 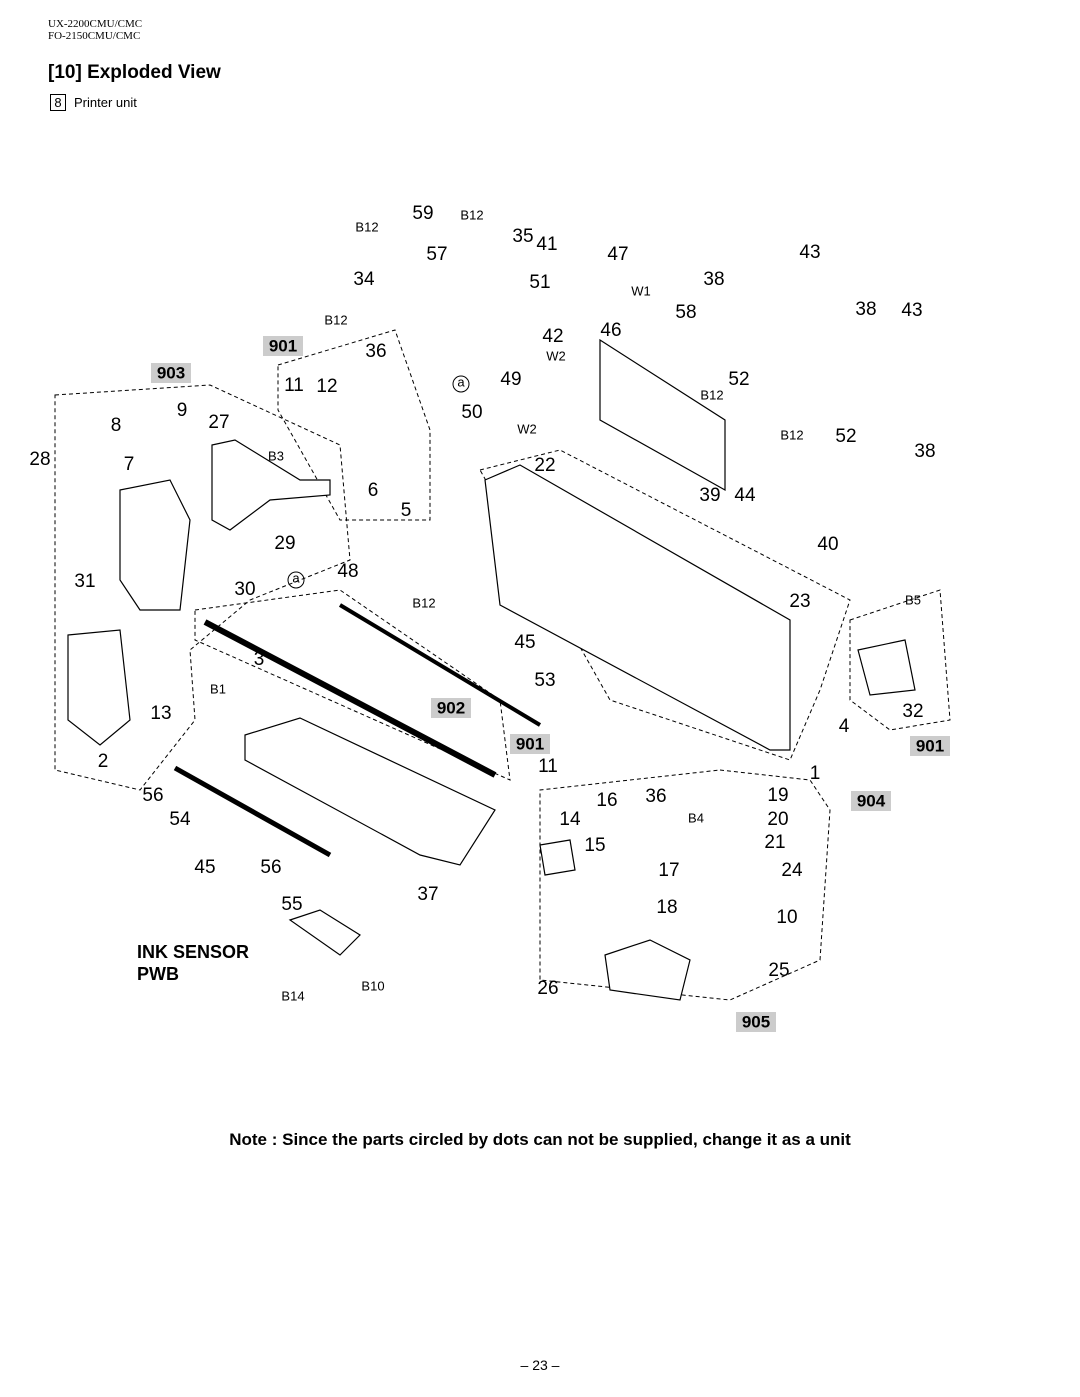 I want to click on part-number: 9, so click(x=182, y=410).